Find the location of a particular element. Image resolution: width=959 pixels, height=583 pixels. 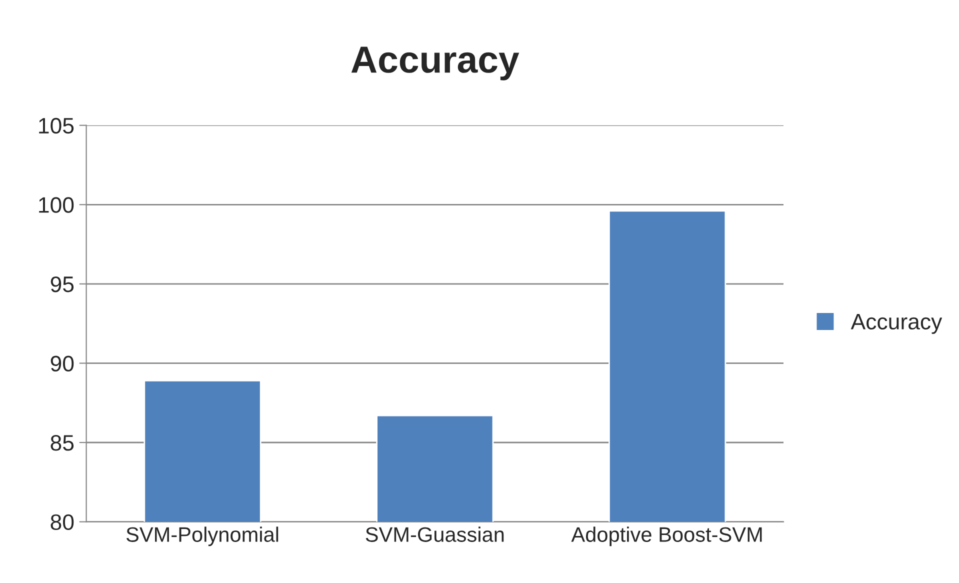

legend-label: Accuracy is located at coordinates (896, 324).